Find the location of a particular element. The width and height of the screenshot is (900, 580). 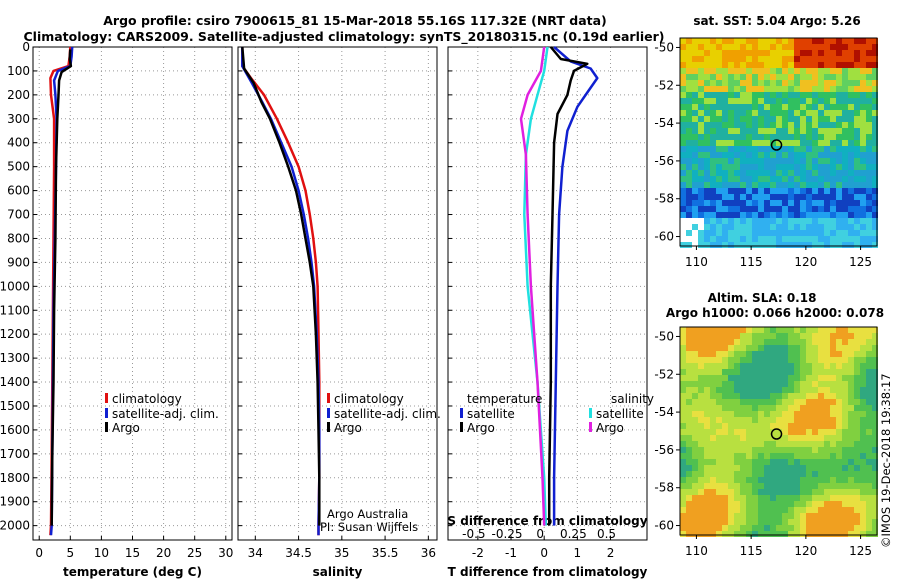

series-line-temperature-argo is located at coordinates (568, 286).